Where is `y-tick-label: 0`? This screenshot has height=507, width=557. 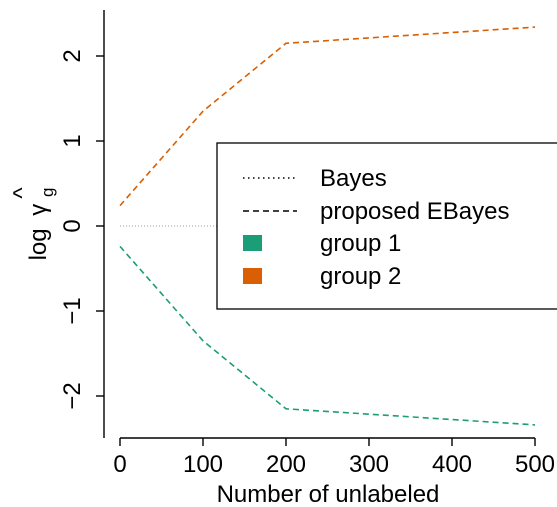 y-tick-label: 0 is located at coordinates (72, 225).